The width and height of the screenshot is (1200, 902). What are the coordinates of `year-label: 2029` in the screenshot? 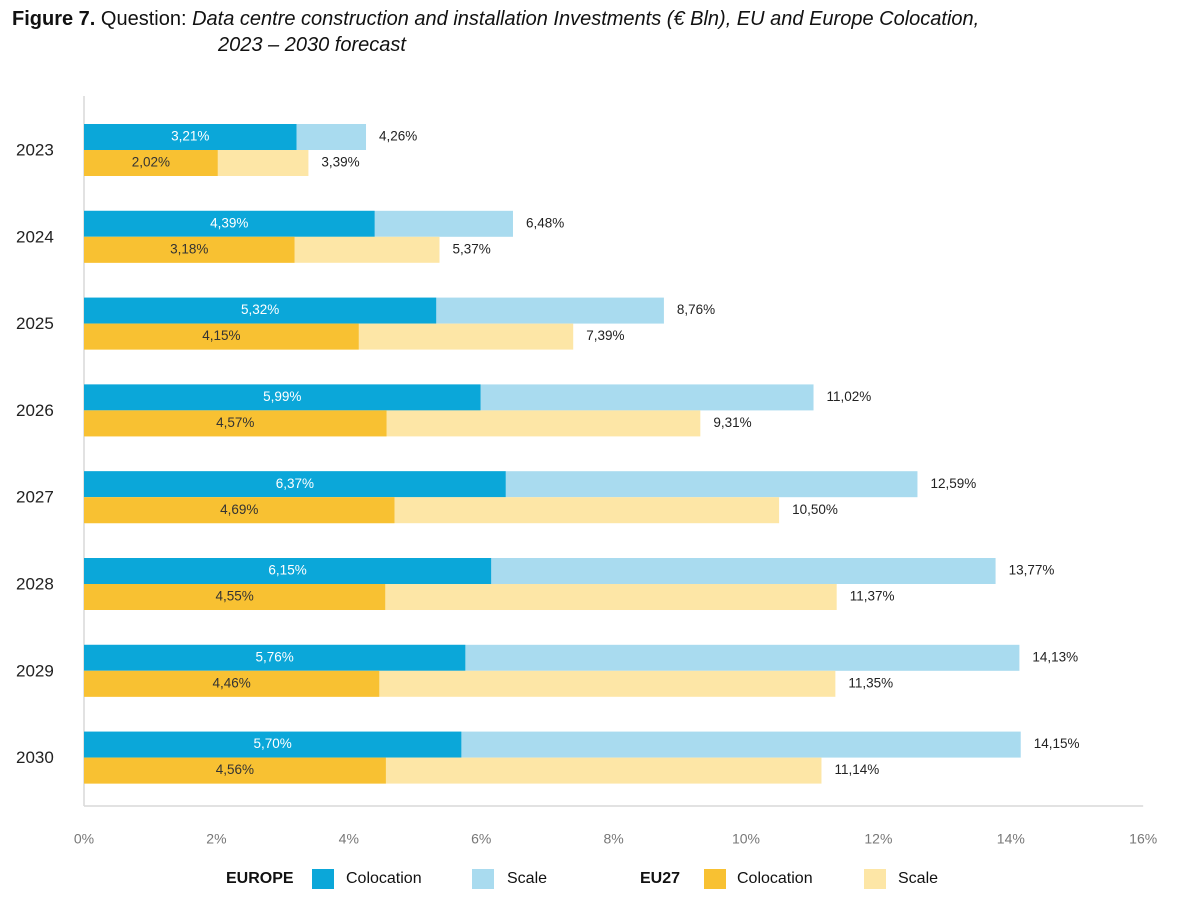 It's located at (35, 670).